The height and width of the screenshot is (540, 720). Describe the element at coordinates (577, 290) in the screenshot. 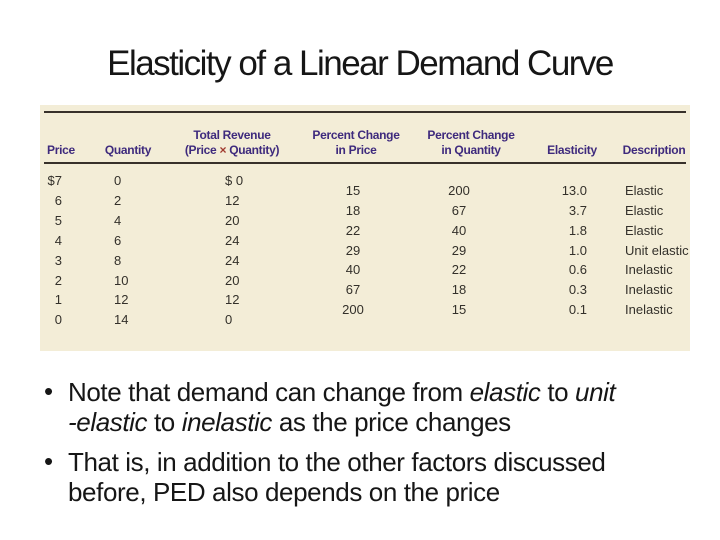

I see `table-cell-elasticity: 0.3` at that location.